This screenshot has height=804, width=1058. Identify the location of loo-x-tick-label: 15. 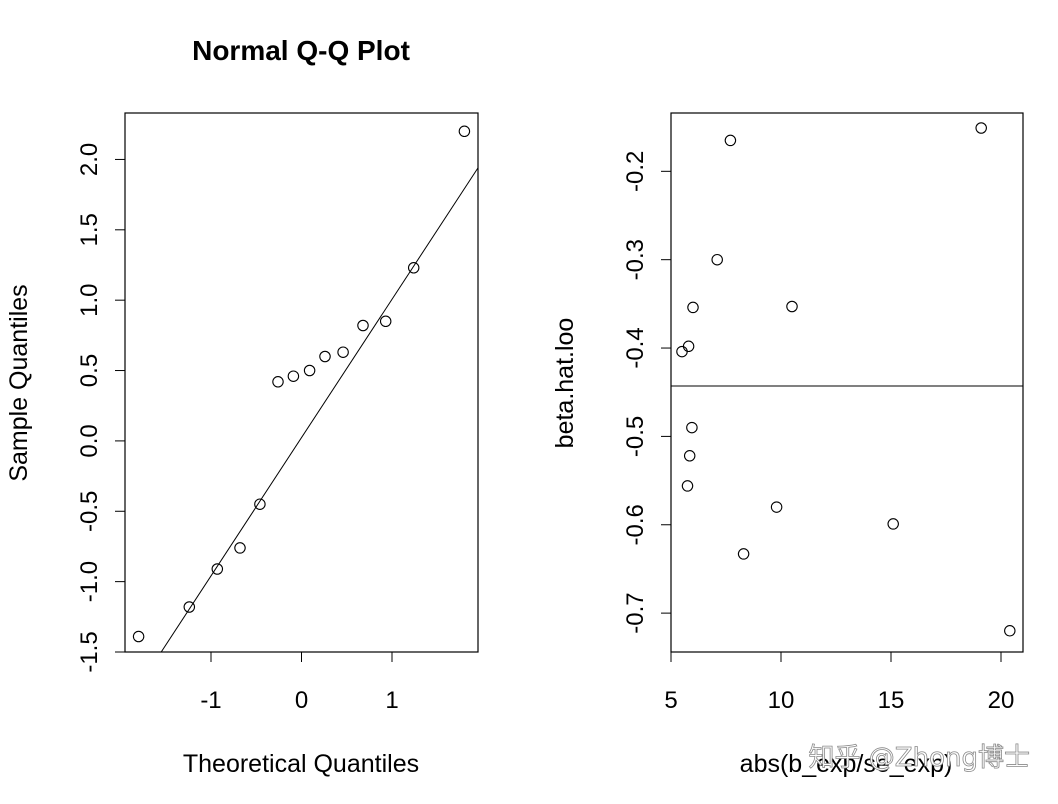
(891, 700).